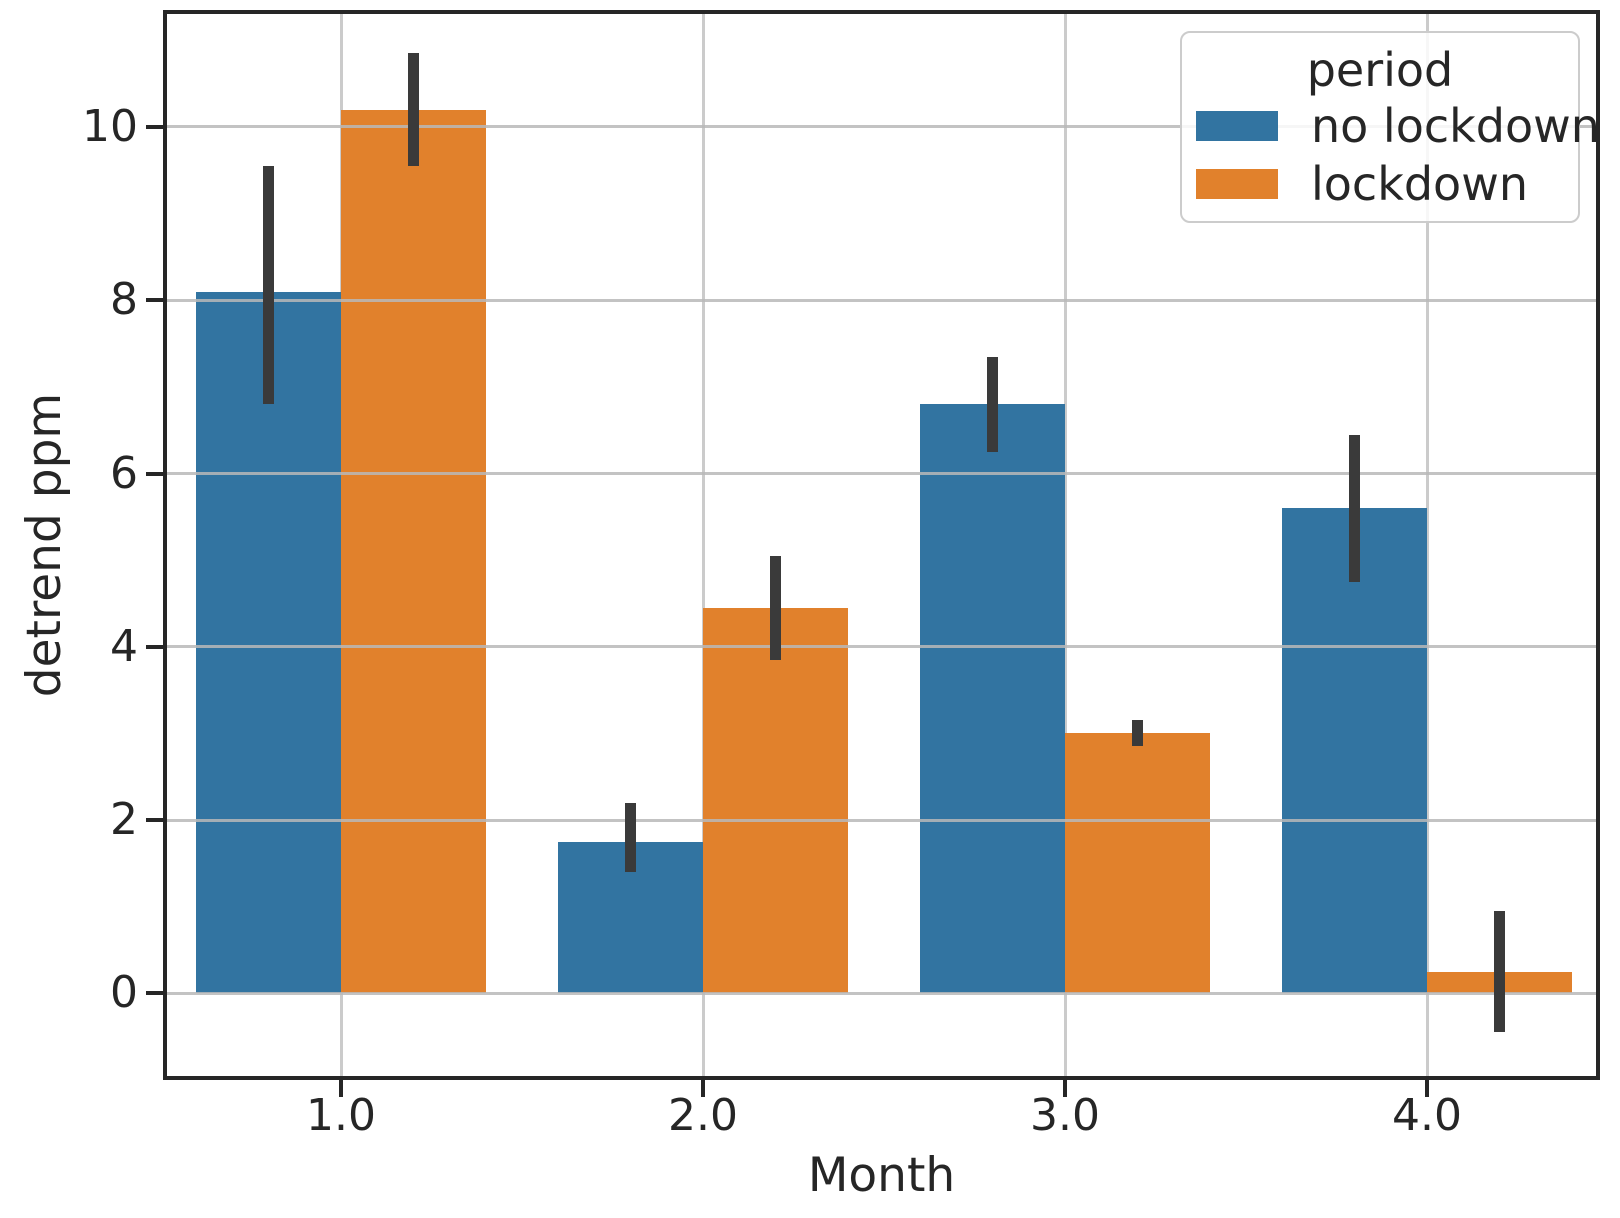  I want to click on legend-item-no-lockdown: no lockdown, so click(1398, 126).